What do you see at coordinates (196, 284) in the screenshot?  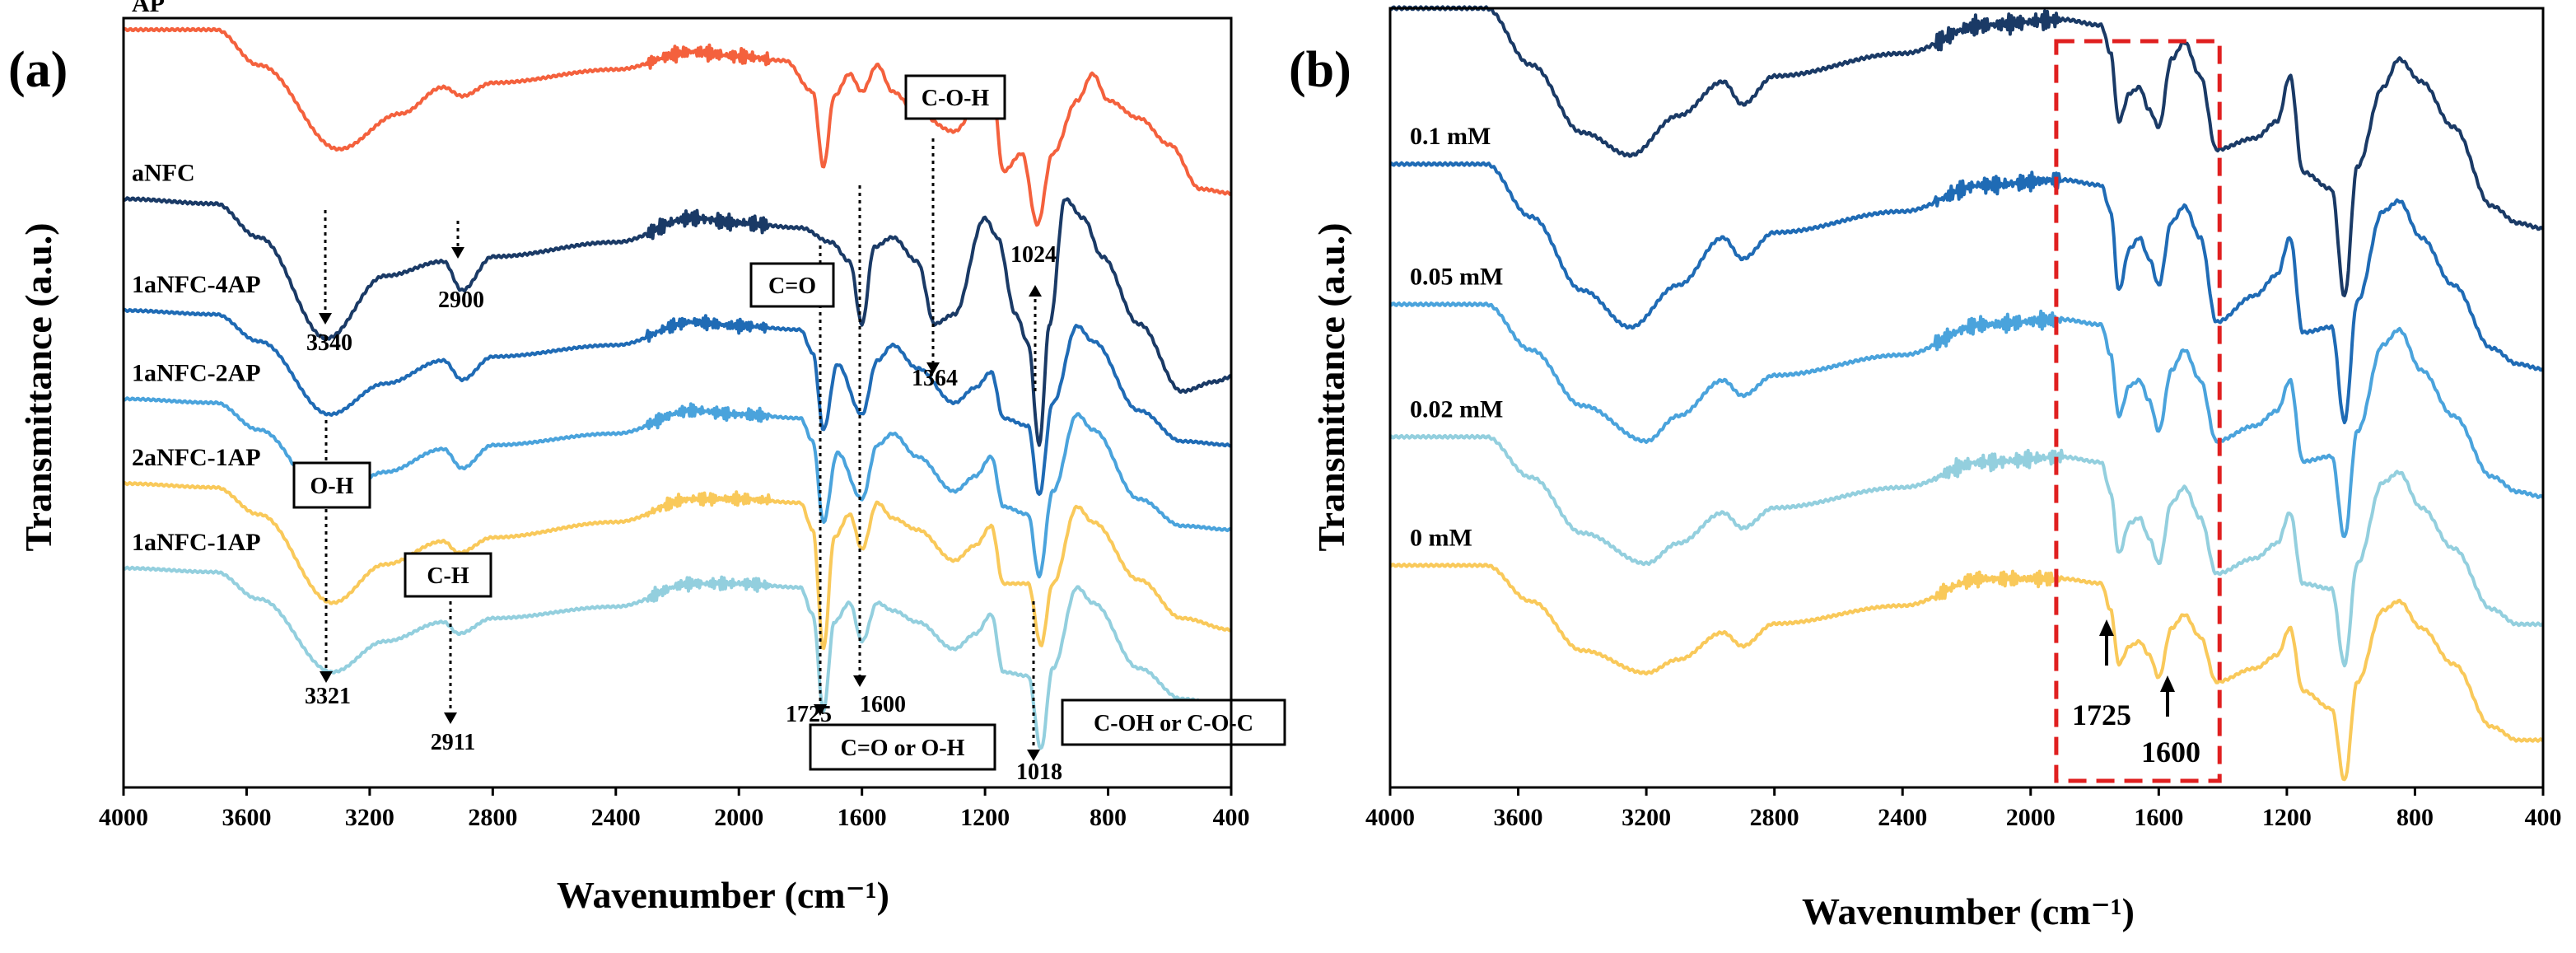 I see `series-label: 1aNFC-4AP` at bounding box center [196, 284].